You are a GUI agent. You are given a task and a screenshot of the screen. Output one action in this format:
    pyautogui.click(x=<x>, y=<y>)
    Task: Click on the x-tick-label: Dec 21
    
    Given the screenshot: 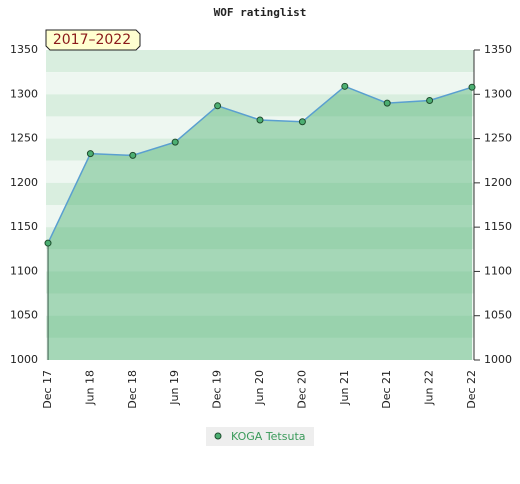 What is the action you would take?
    pyautogui.click(x=386, y=389)
    